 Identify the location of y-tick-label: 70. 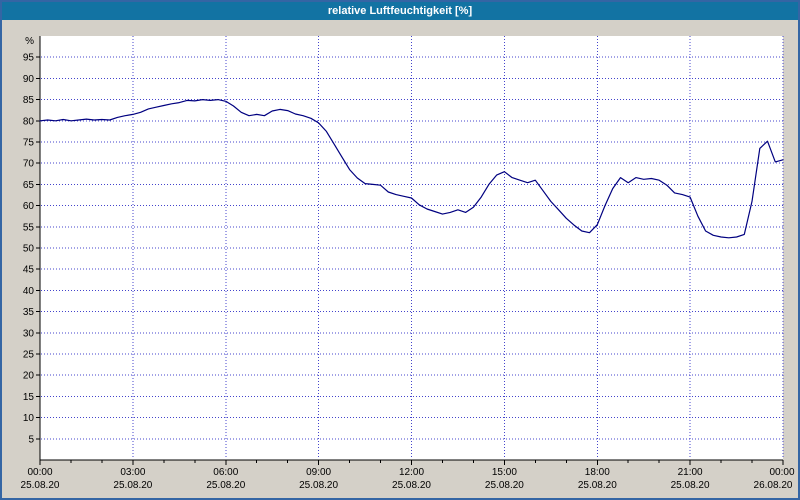
(29, 164).